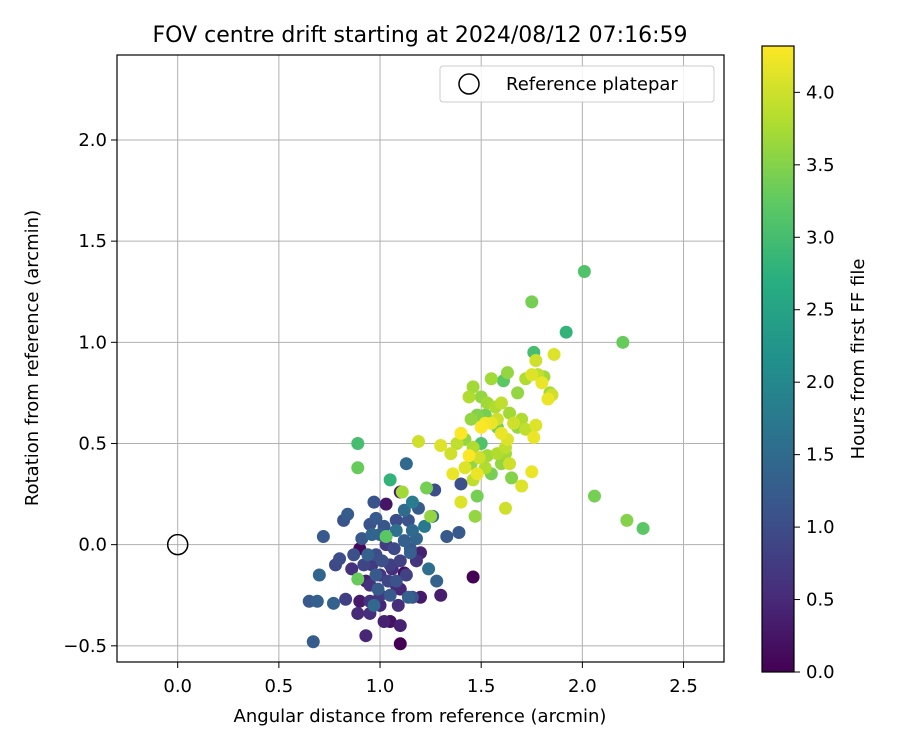 The height and width of the screenshot is (750, 900). Describe the element at coordinates (481, 686) in the screenshot. I see `x-tick-label: 1.5` at that location.